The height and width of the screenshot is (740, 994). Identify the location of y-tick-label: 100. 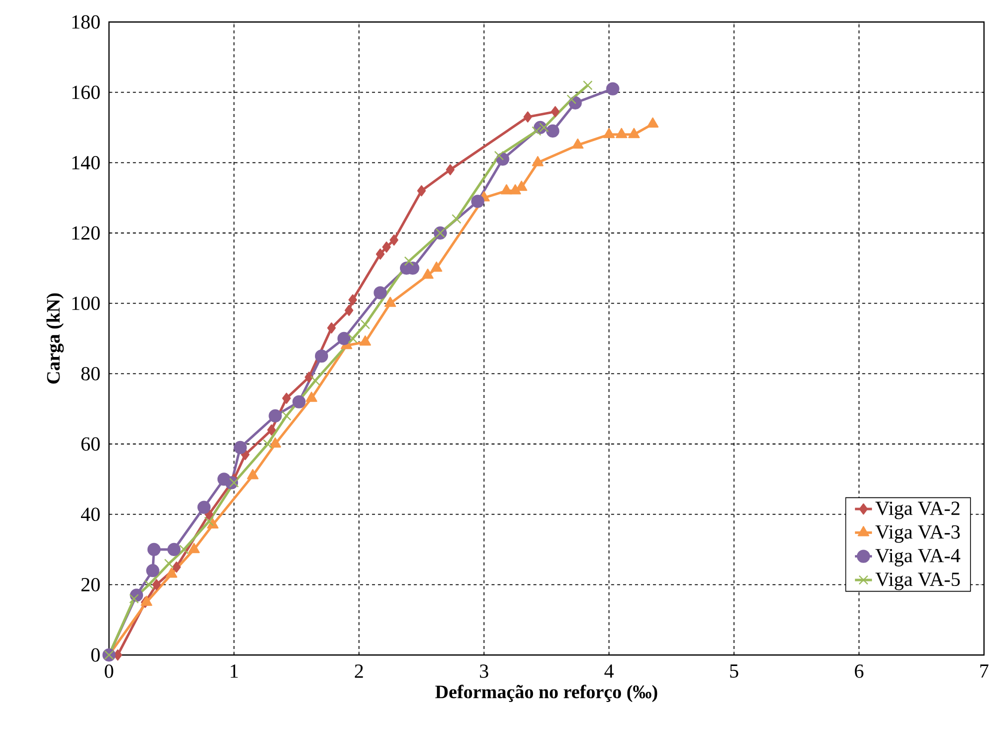
(86, 303).